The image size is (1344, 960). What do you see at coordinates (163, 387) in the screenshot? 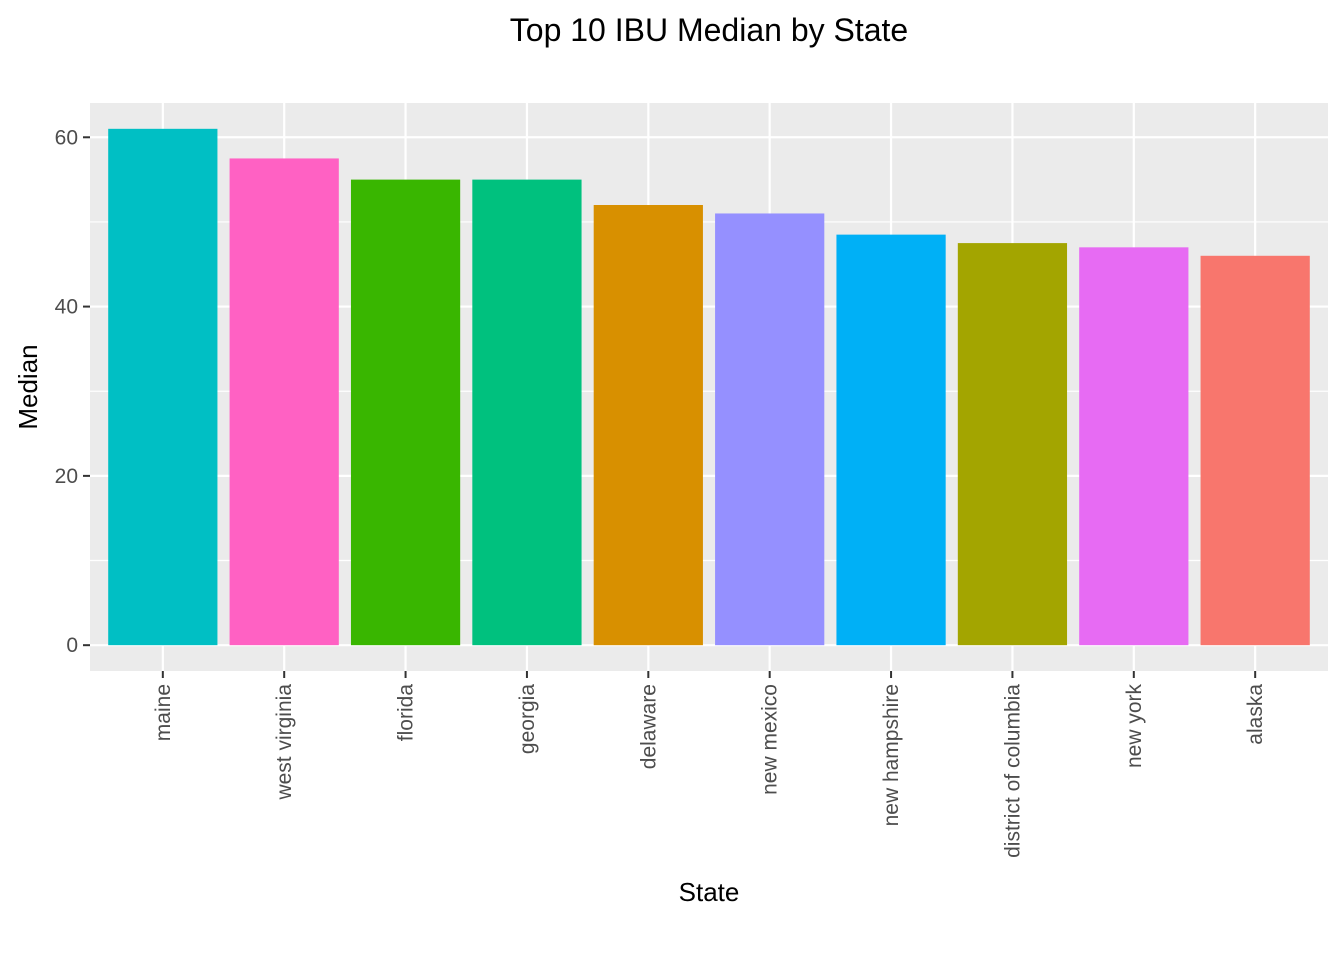
I see `bar-maine` at bounding box center [163, 387].